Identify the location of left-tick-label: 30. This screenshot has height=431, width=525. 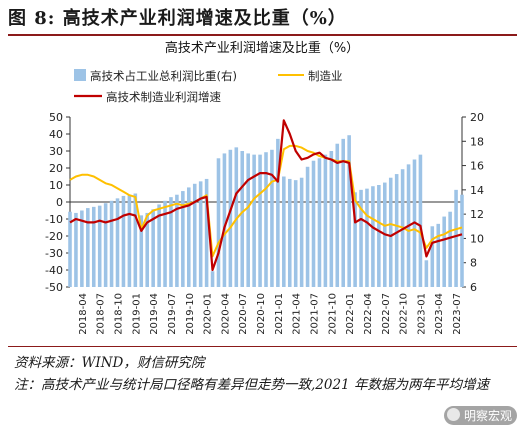
(56, 151).